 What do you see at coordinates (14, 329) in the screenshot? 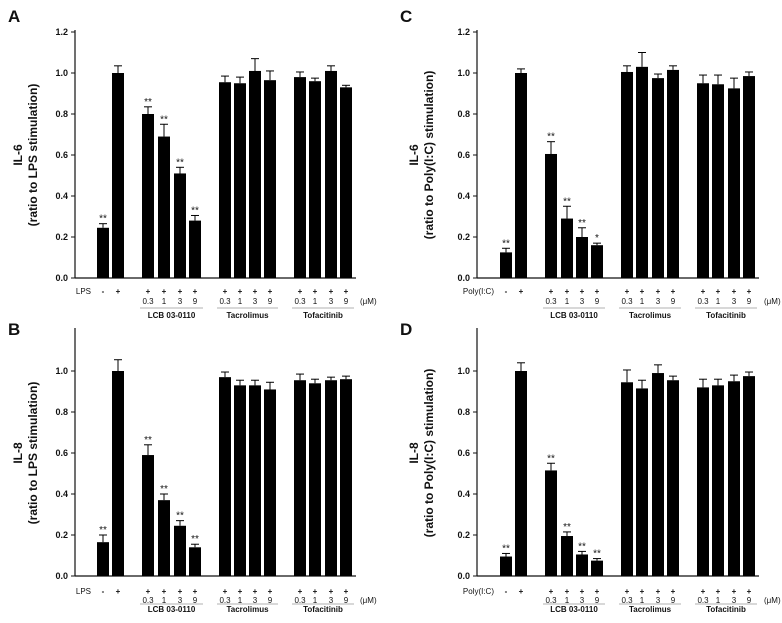
I see `panel-letter: B` at bounding box center [14, 329].